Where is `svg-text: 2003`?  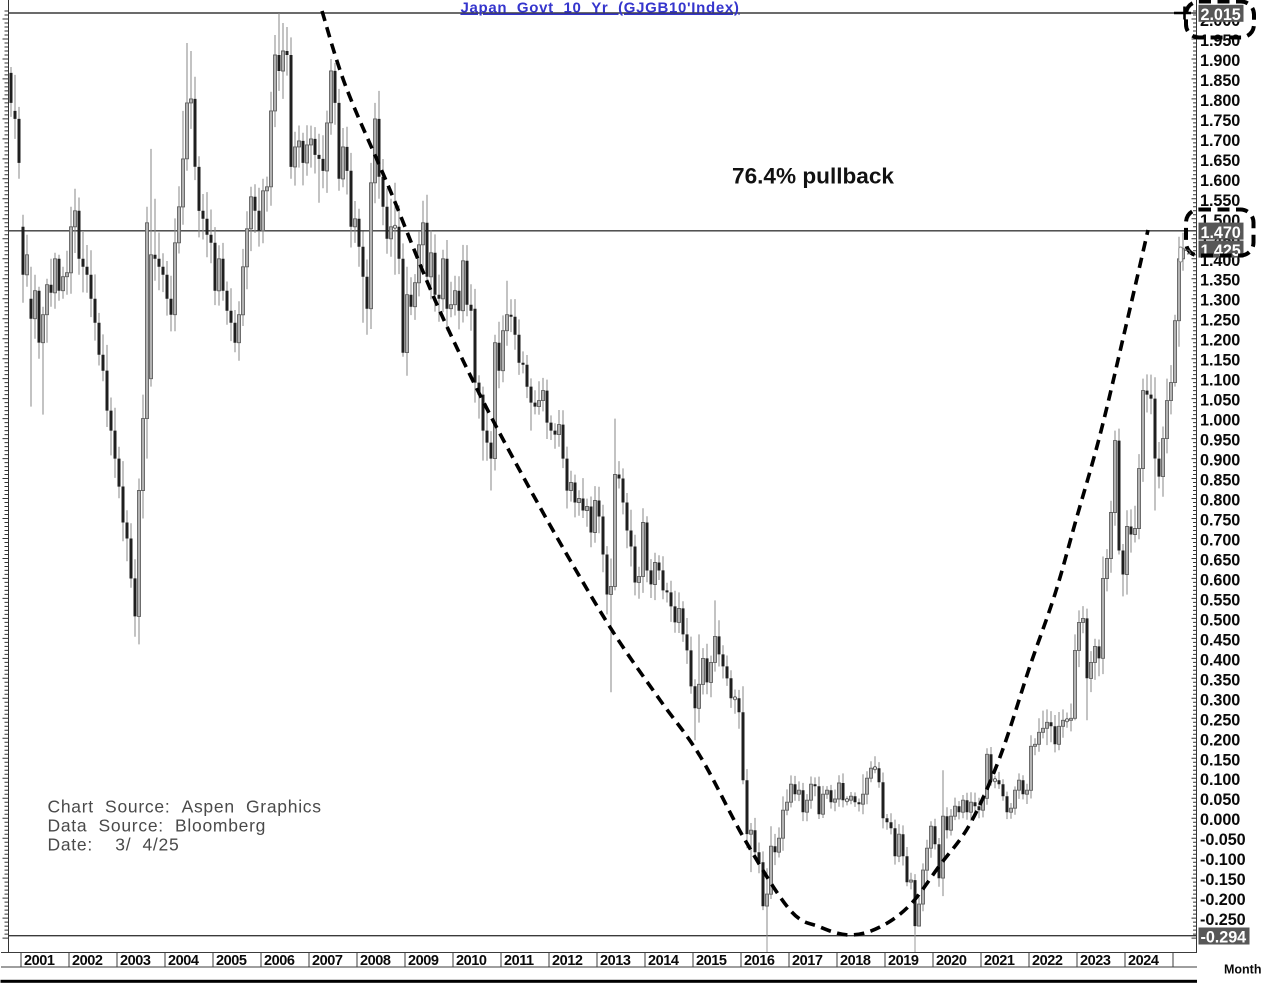
svg-text: 2003 is located at coordinates (135, 961).